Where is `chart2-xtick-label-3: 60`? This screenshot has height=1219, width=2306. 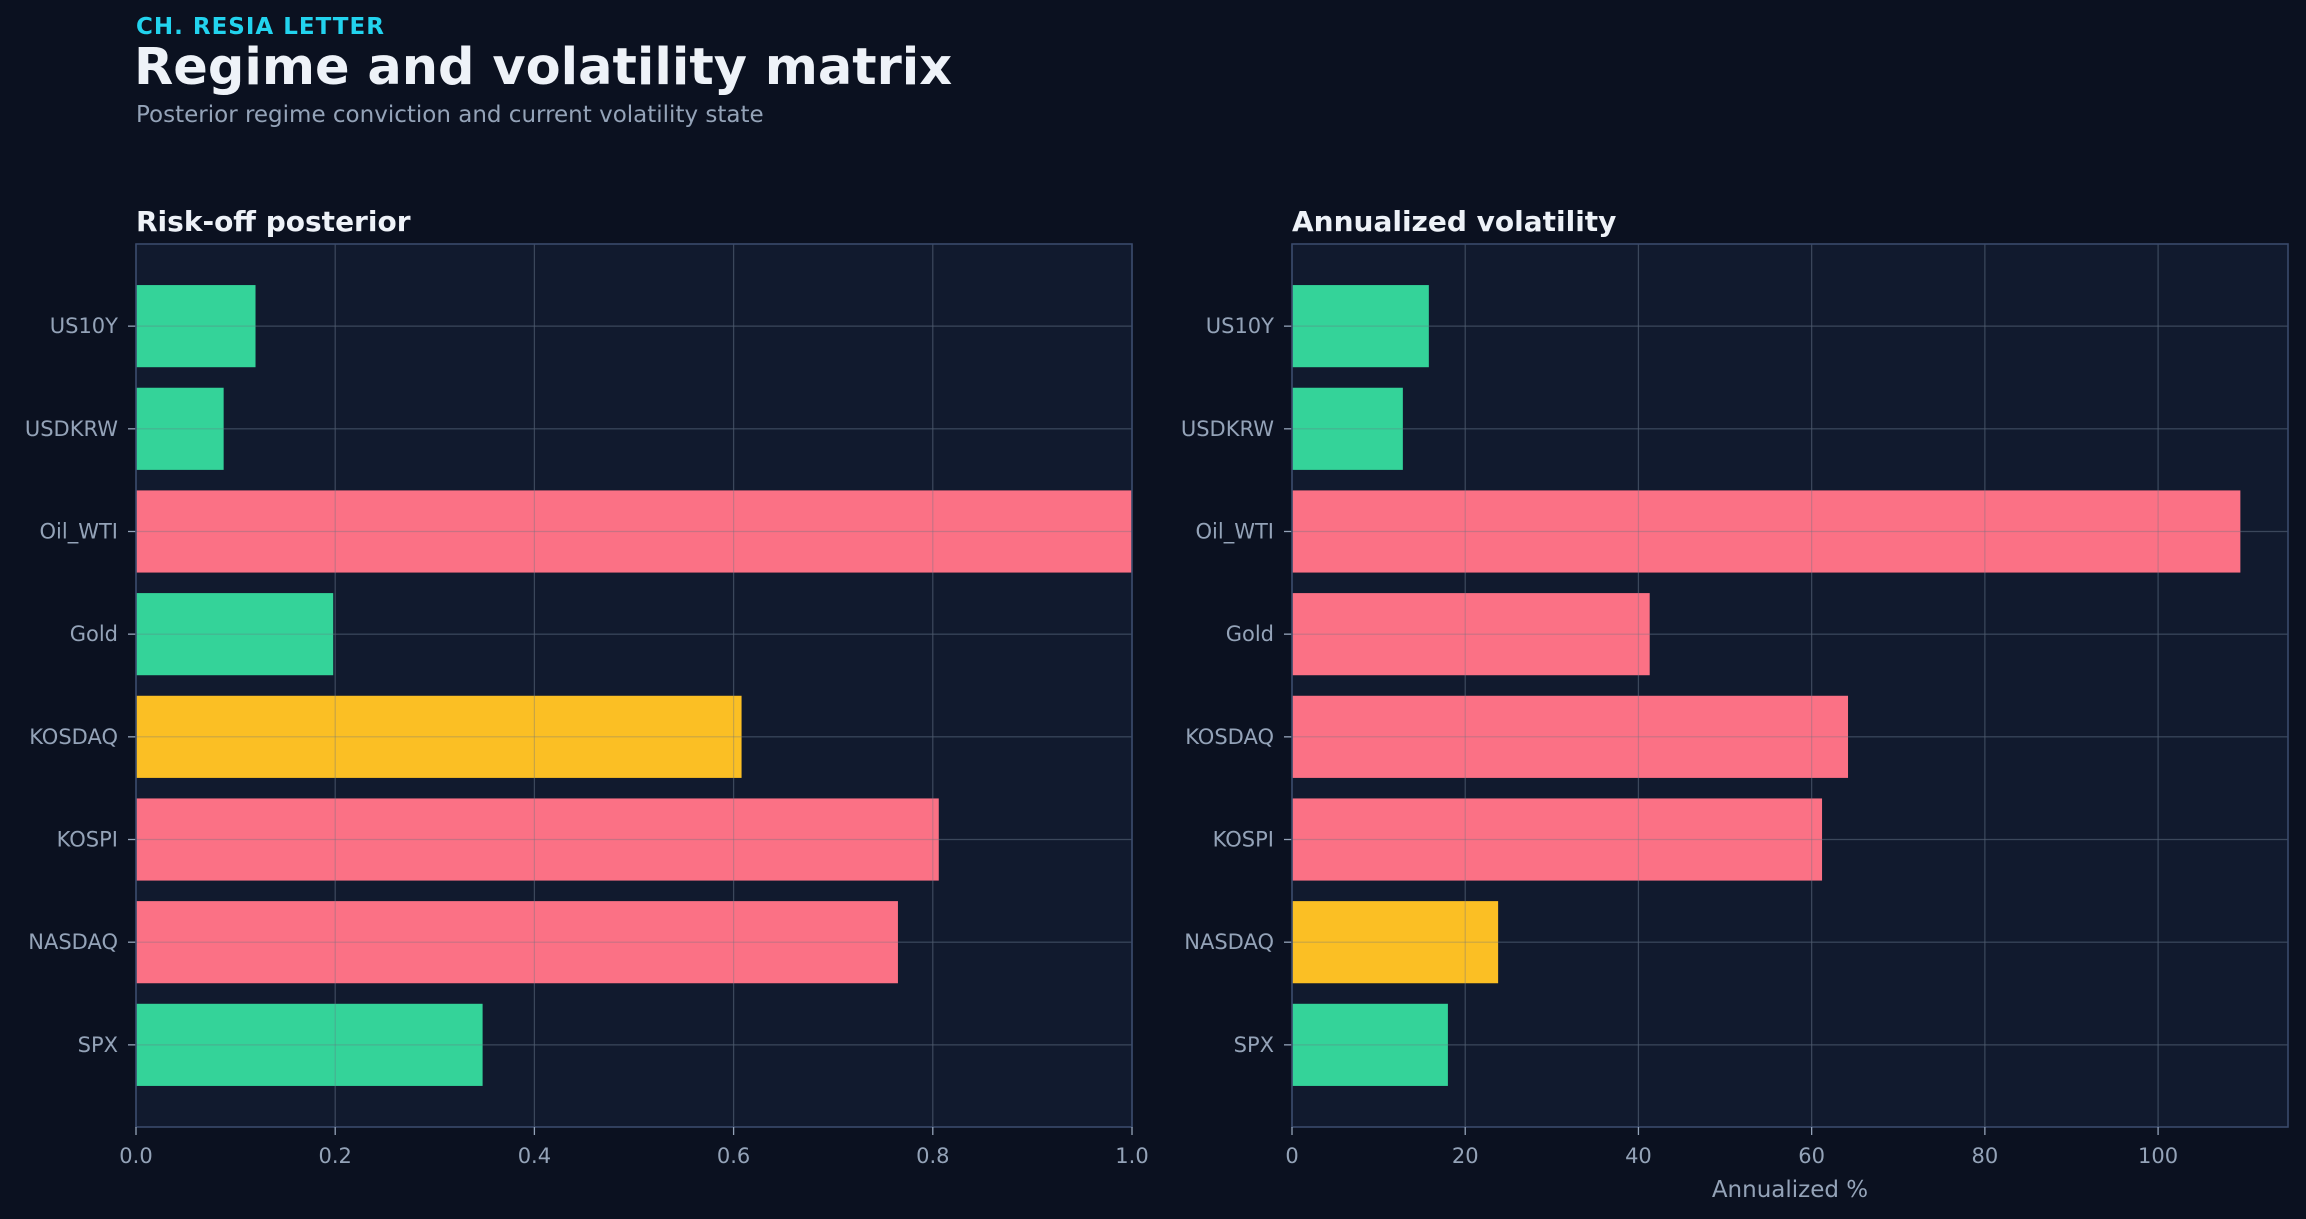 chart2-xtick-label-3: 60 is located at coordinates (1811, 1156).